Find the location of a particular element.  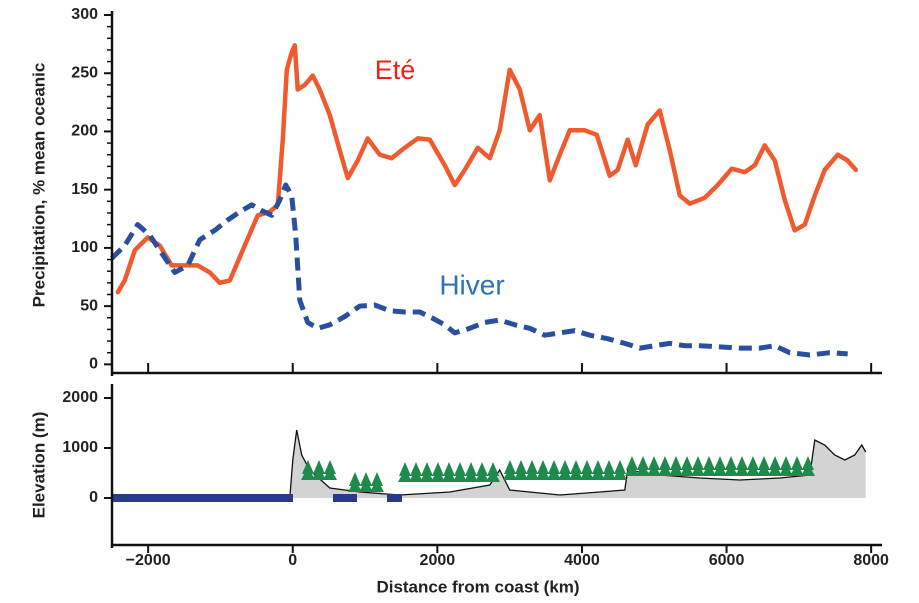

x-tick-label: 4000 is located at coordinates (582, 560).